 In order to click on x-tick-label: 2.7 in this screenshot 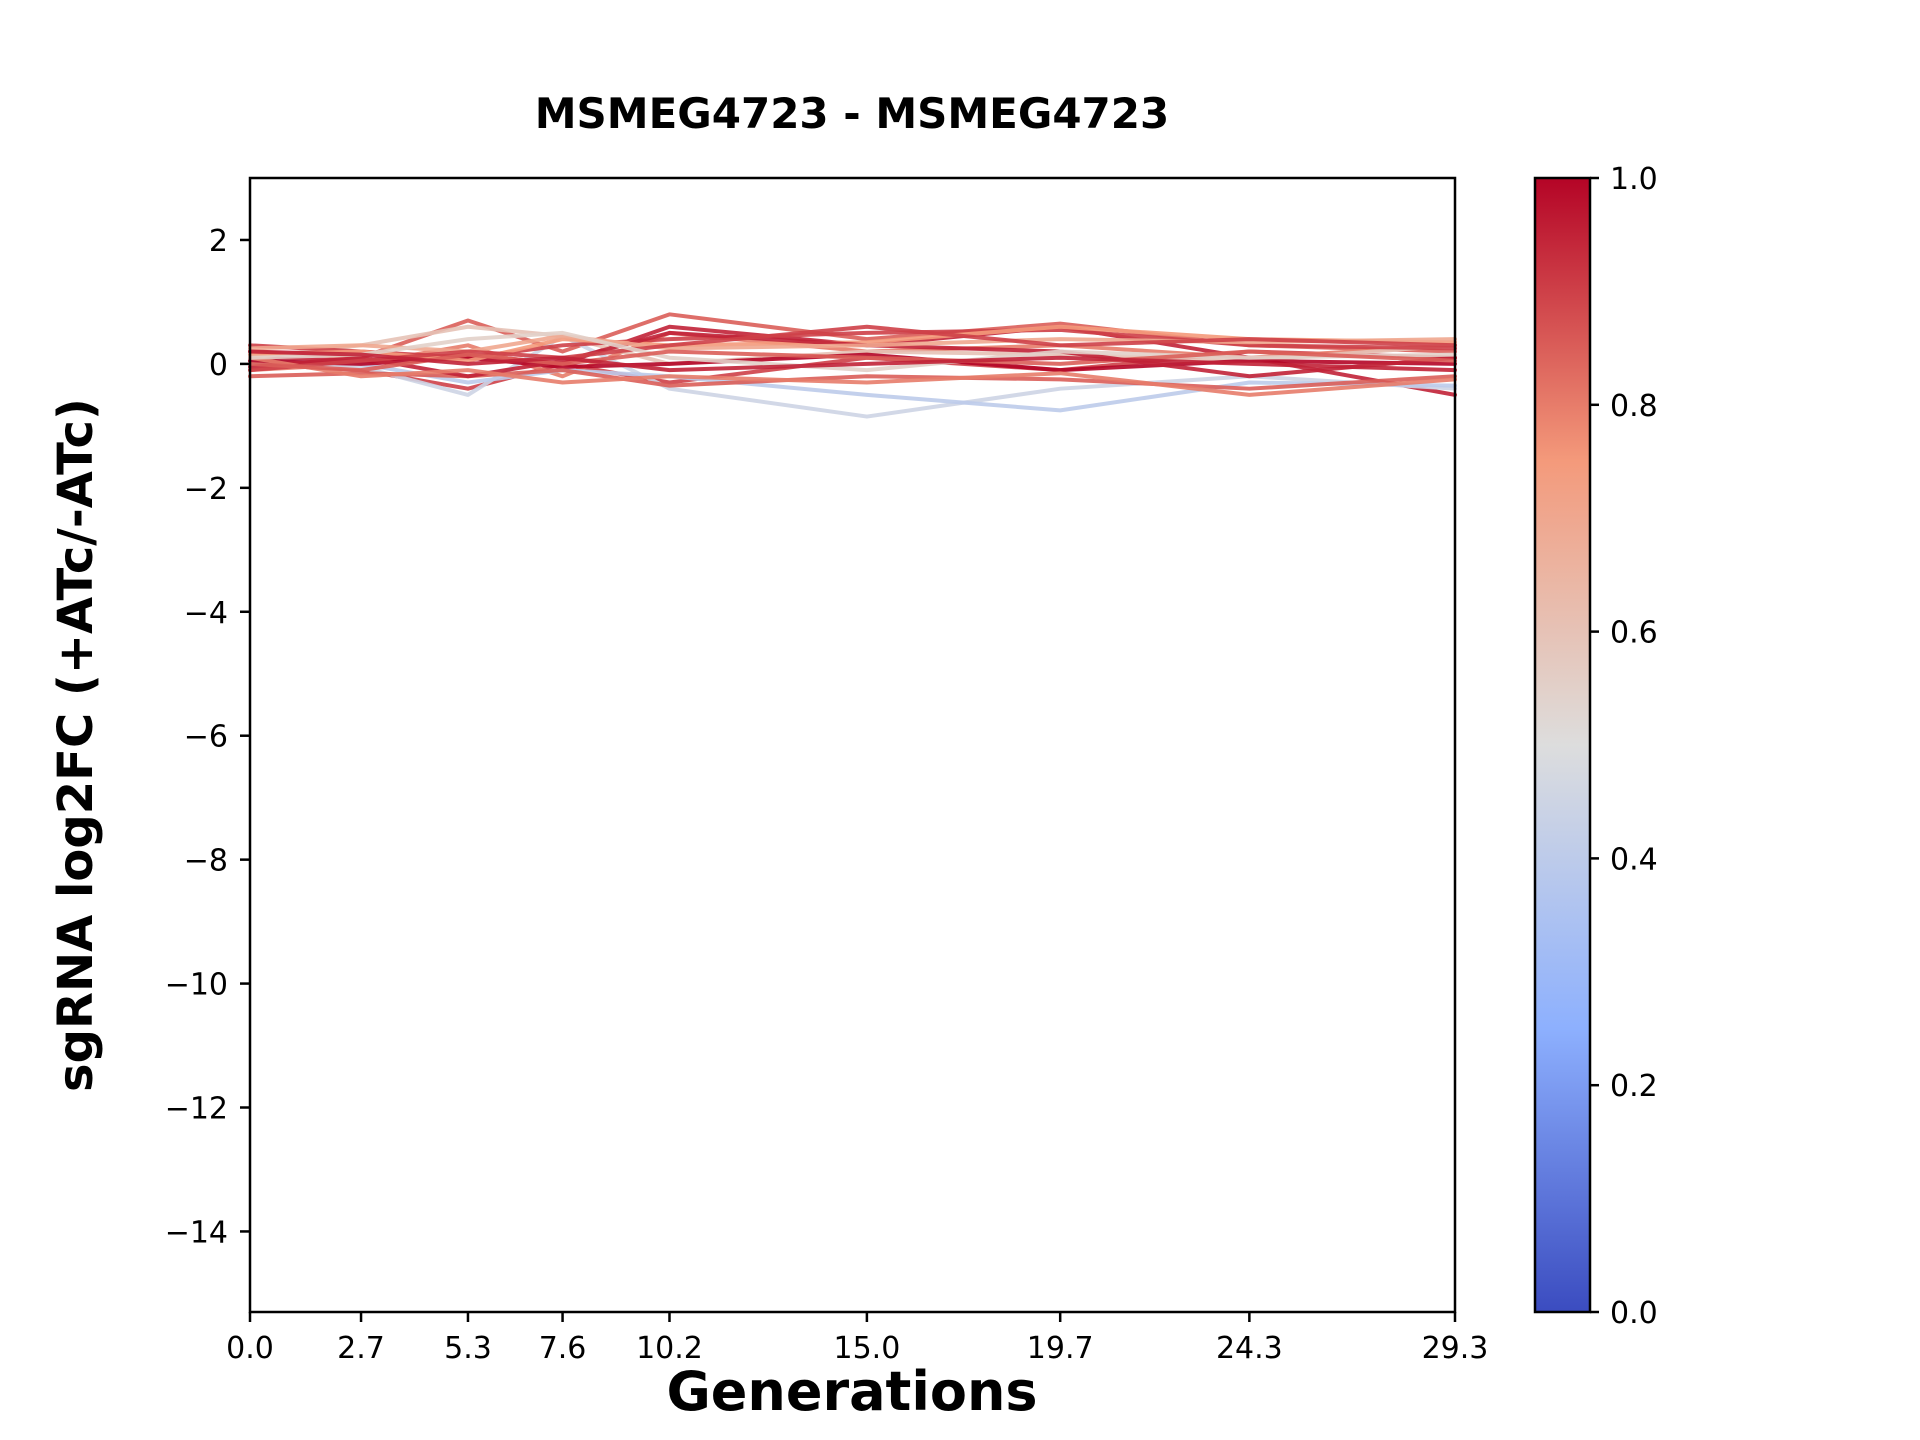, I will do `click(361, 1348)`.